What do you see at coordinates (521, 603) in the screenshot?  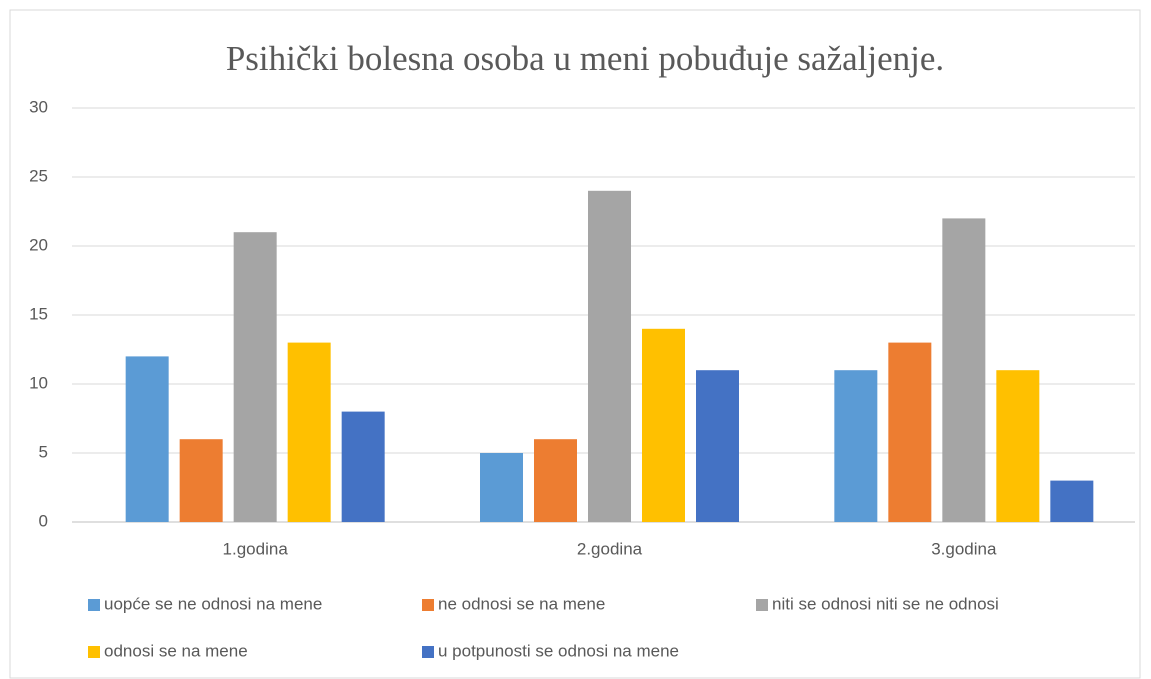 I see `legend-label: ne odnosi se na mene` at bounding box center [521, 603].